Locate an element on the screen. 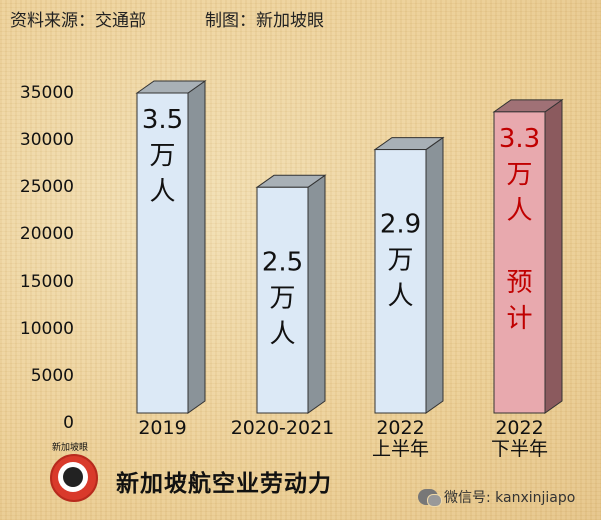 This screenshot has width=601, height=520. bar-data-label: 预 is located at coordinates (519, 283).